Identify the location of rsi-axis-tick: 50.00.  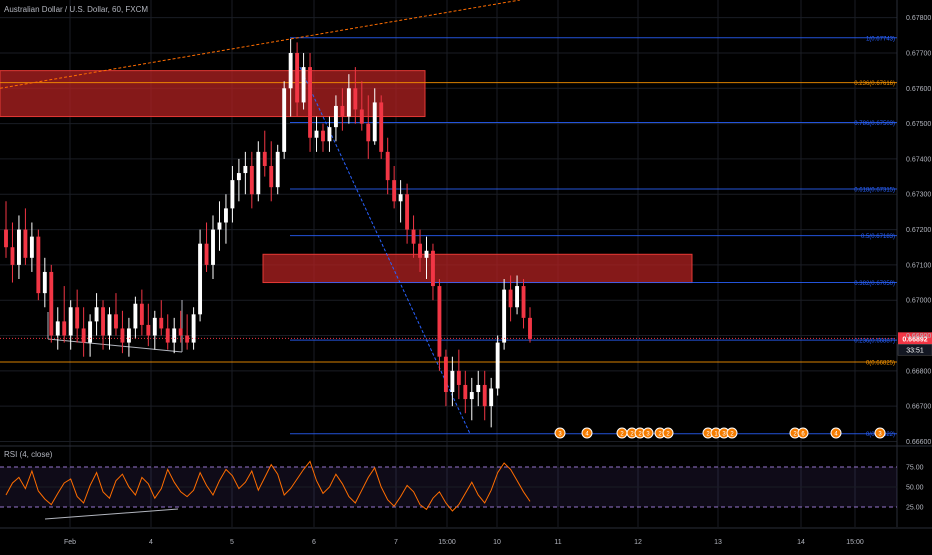
(915, 488).